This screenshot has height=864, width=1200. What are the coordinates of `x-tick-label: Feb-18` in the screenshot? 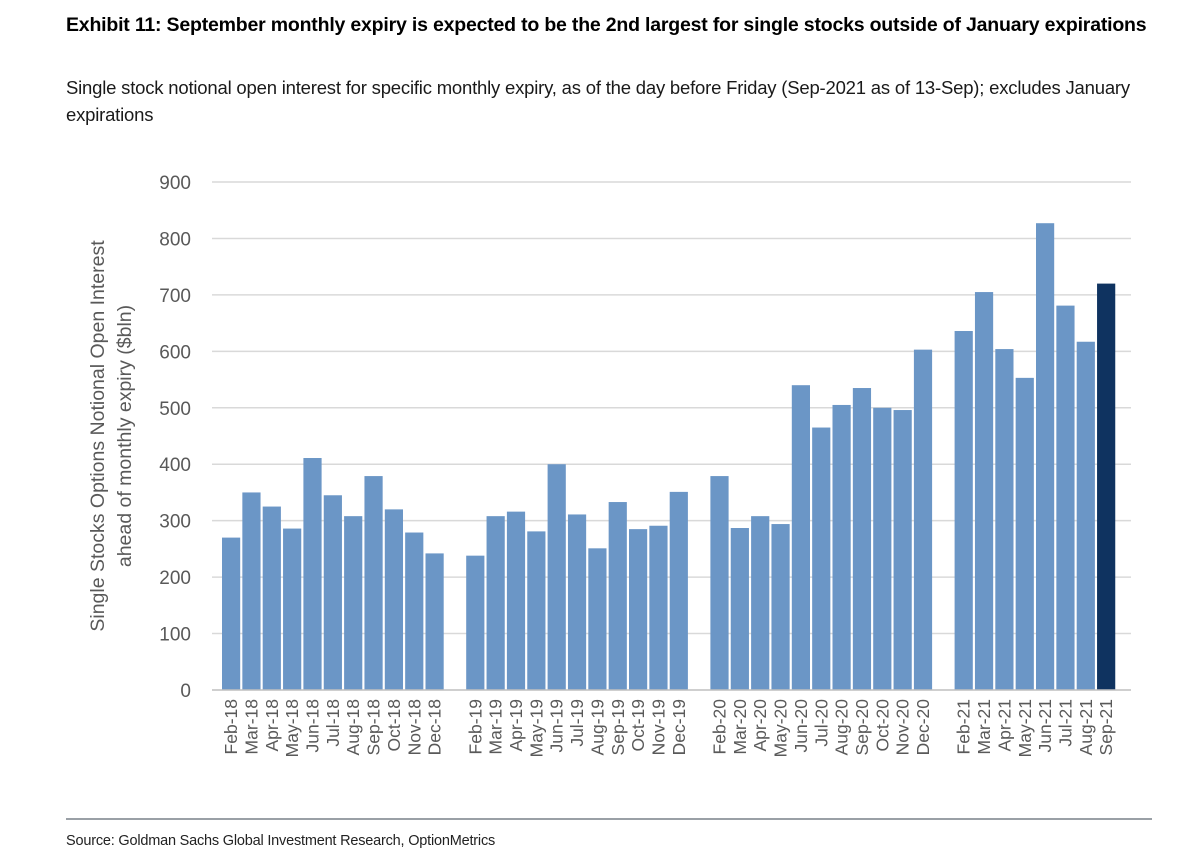 It's located at (231, 726).